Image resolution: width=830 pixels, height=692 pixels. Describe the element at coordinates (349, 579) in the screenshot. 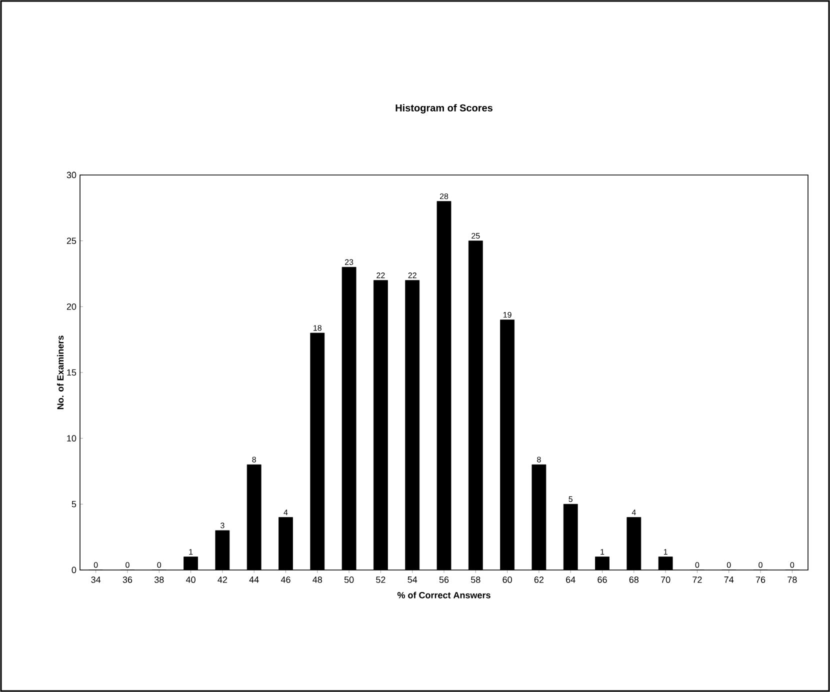

I see `x-tick-label: 50` at that location.